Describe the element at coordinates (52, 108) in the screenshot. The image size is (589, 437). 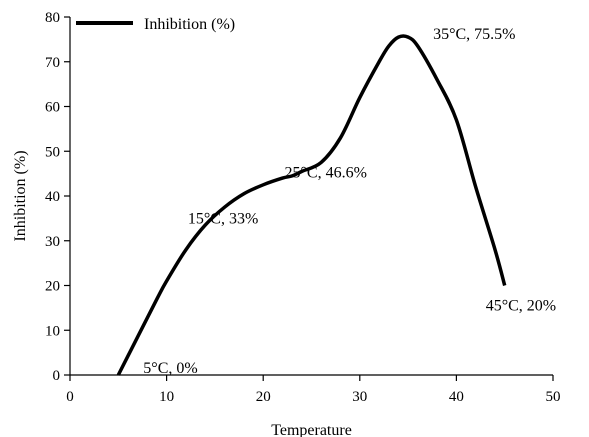
I see `y-tick-label: 60` at that location.